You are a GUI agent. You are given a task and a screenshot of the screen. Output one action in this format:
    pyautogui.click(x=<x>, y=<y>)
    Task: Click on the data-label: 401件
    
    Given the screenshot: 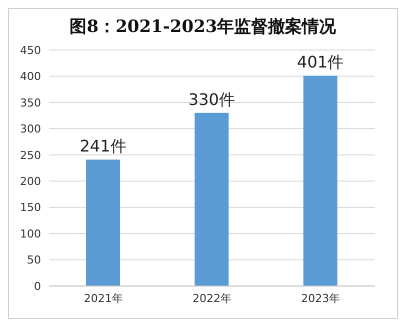 What is the action you would take?
    pyautogui.click(x=320, y=62)
    